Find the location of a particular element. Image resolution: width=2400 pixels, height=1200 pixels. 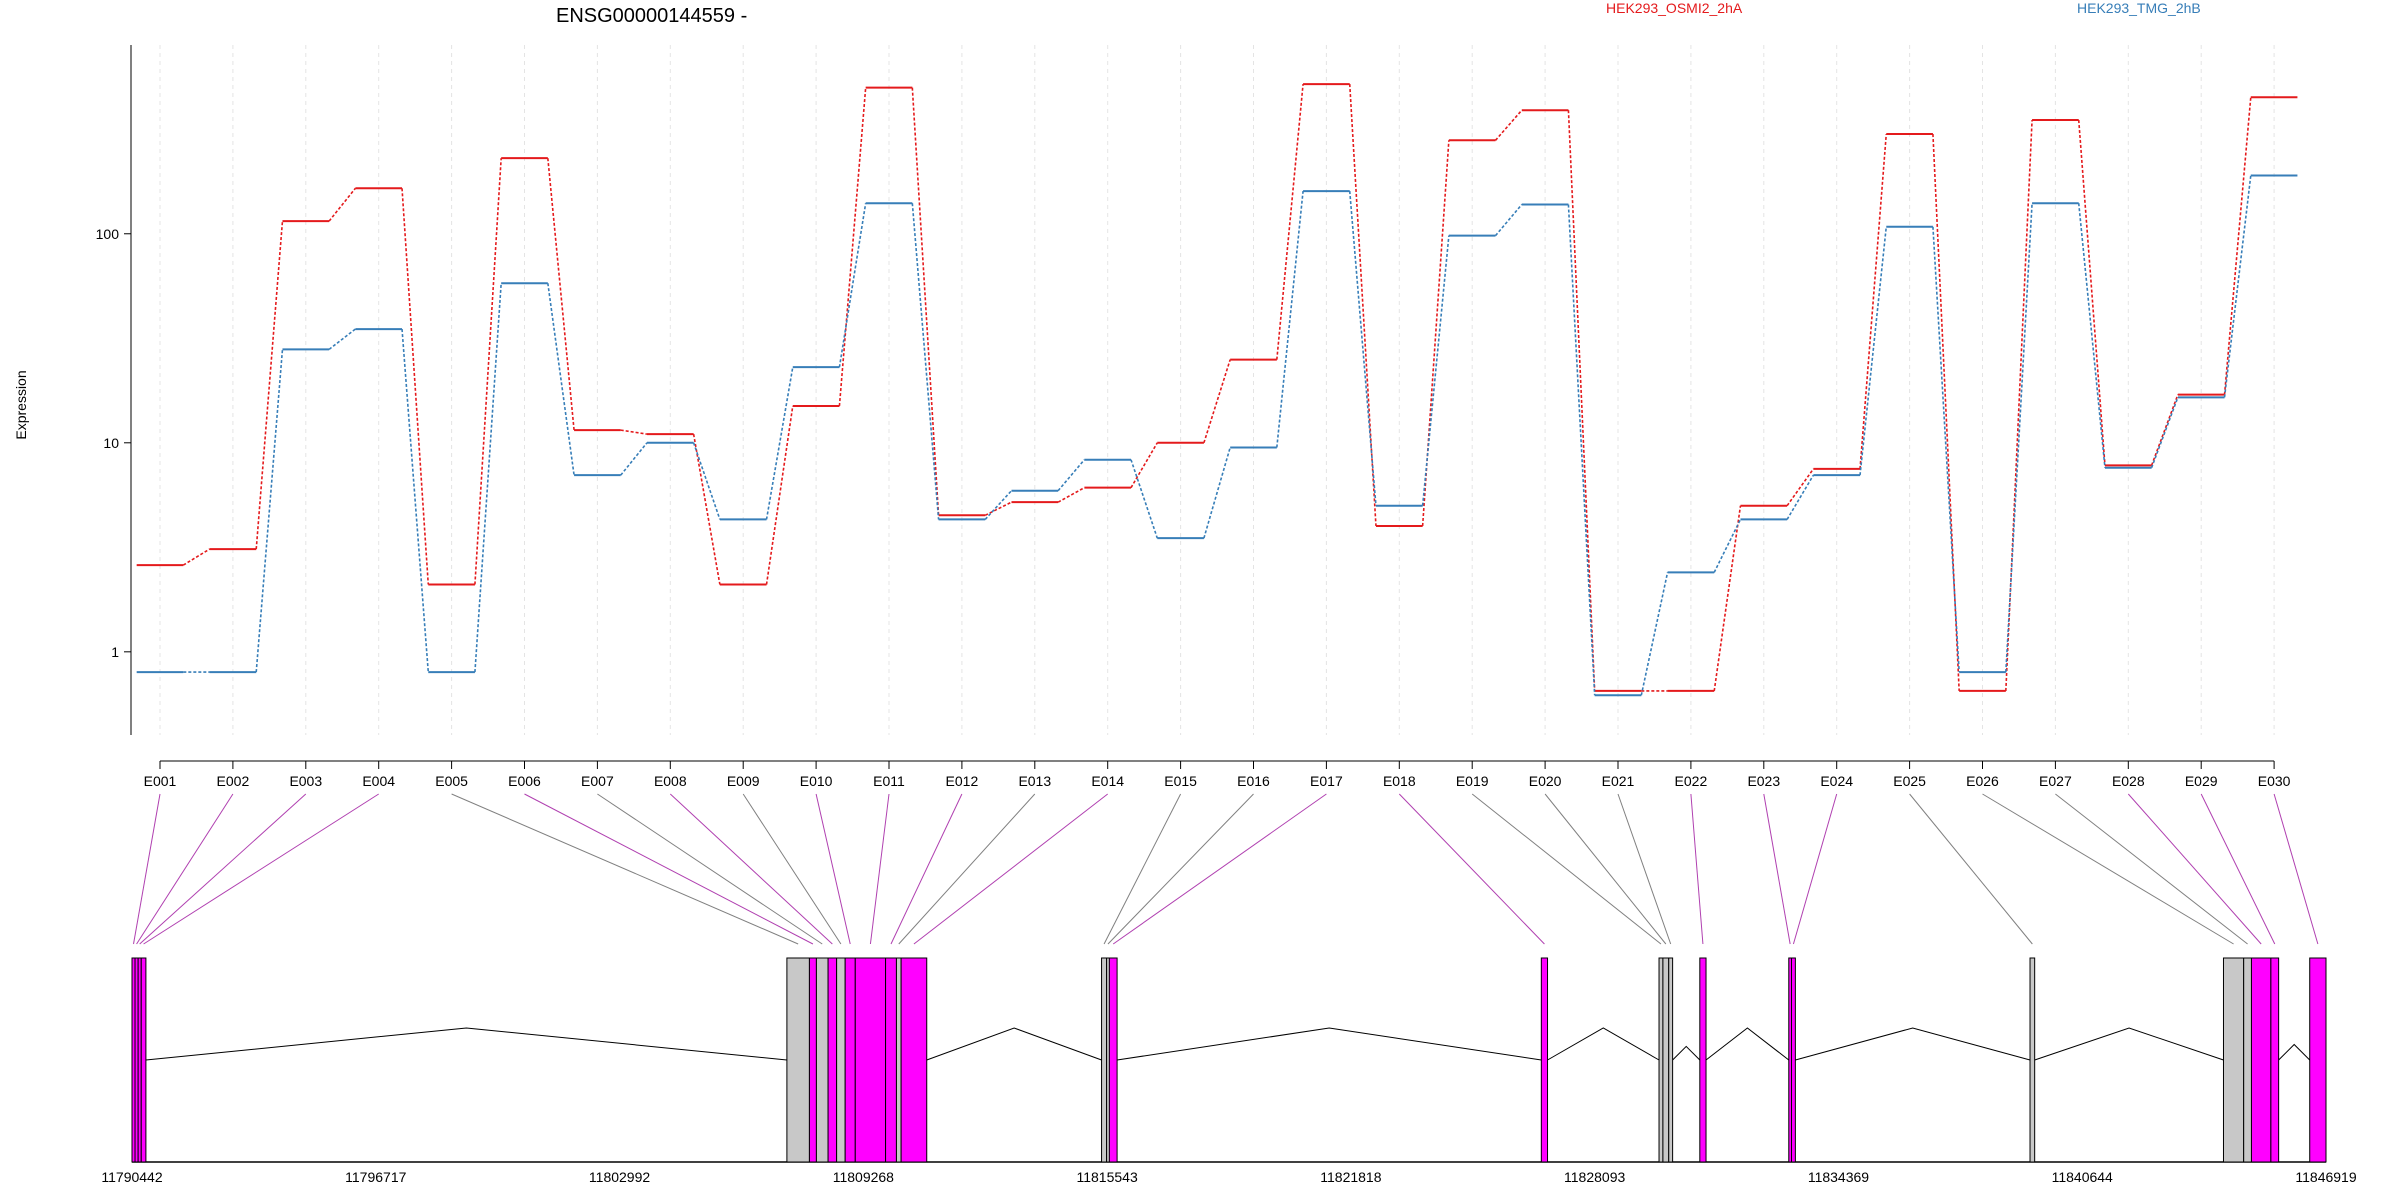

coordinate-label: 11802992 is located at coordinates (619, 1177).